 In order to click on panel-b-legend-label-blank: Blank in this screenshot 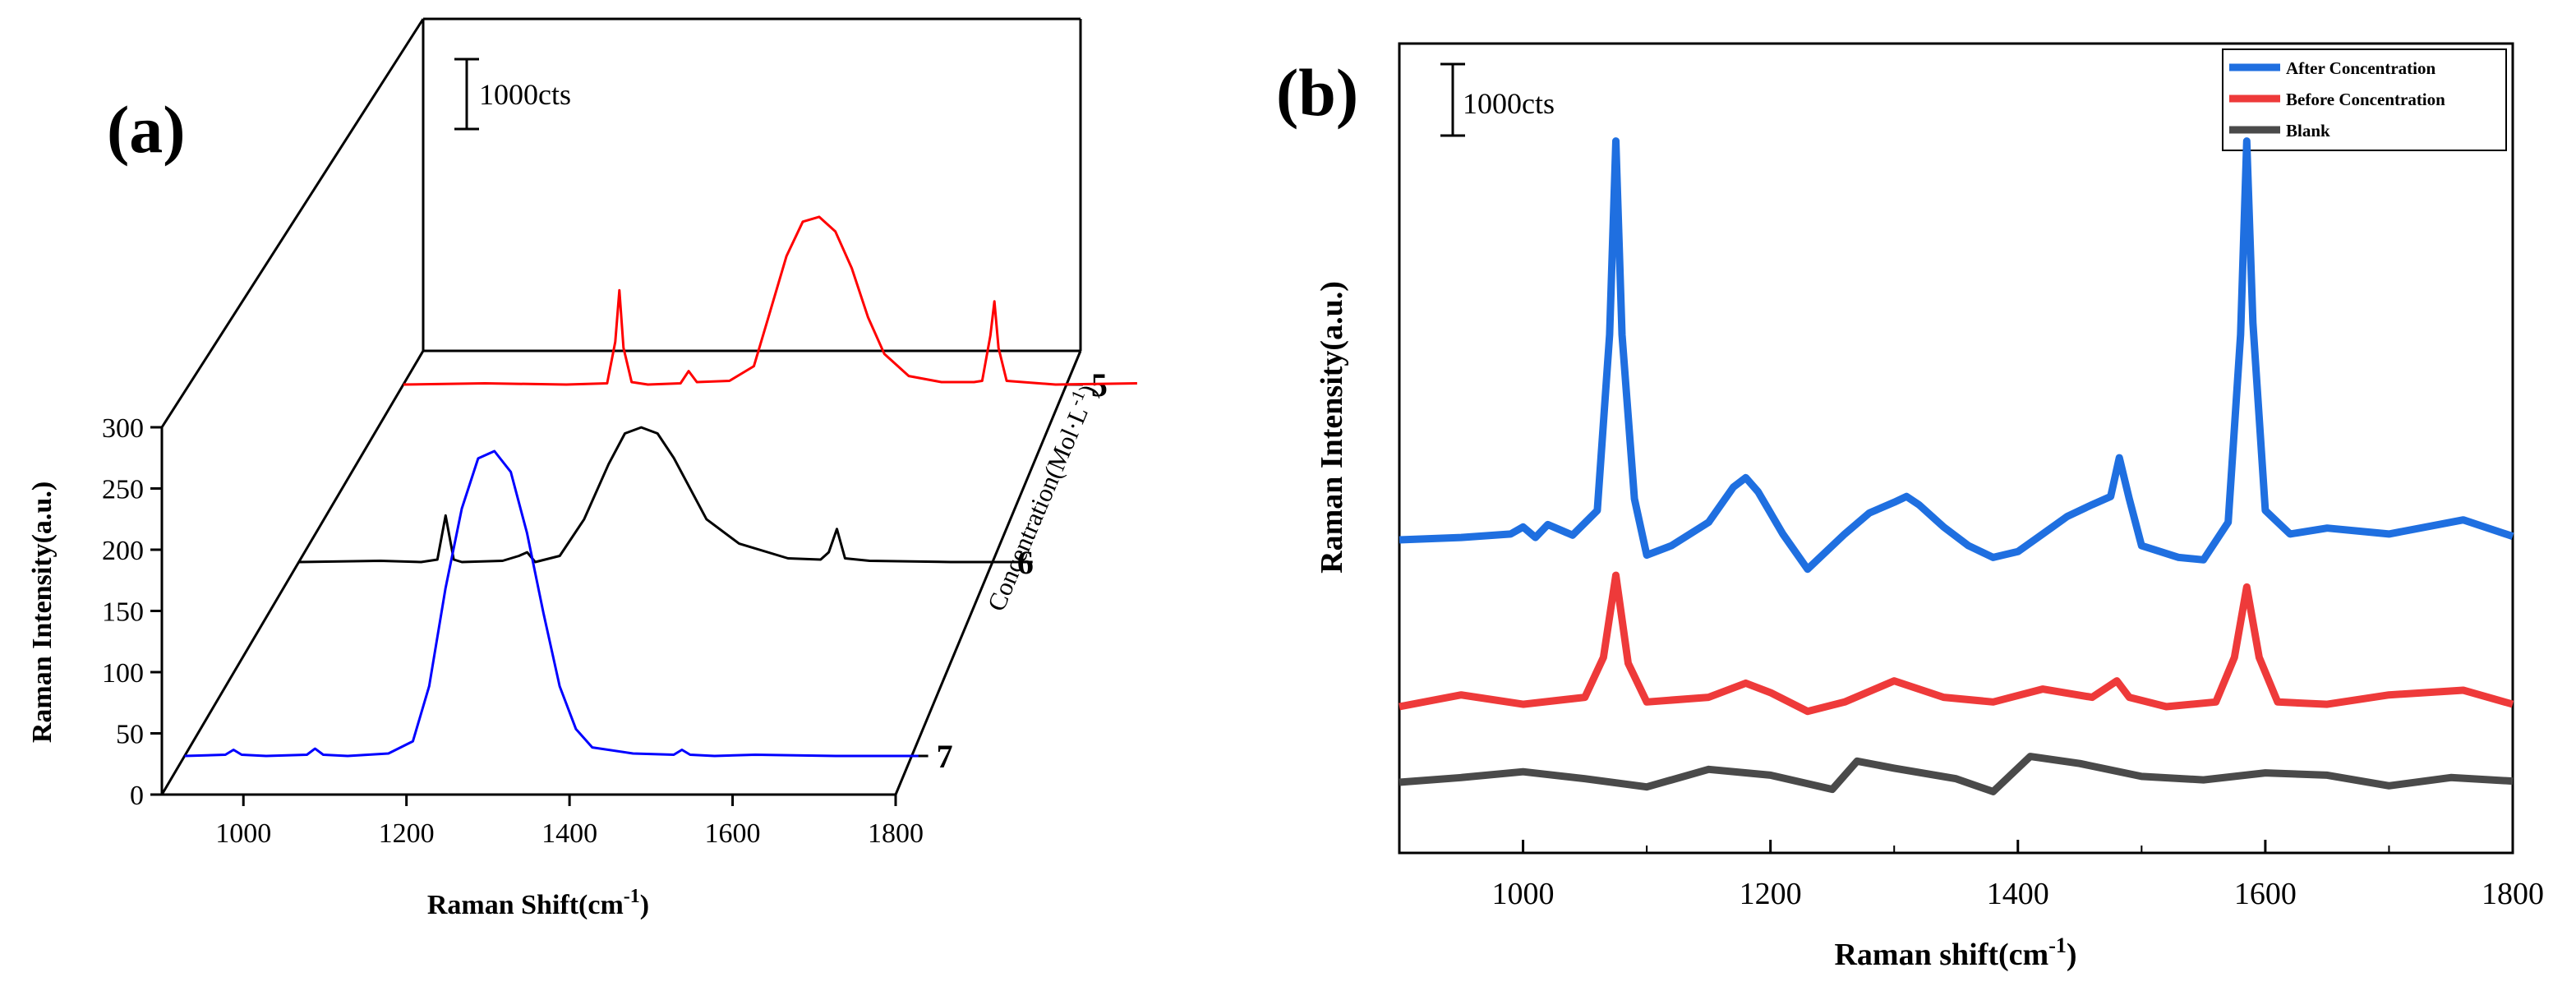, I will do `click(2308, 131)`.